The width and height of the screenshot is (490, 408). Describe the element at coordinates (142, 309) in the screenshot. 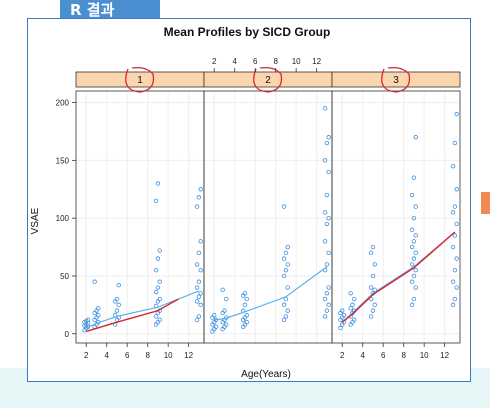

I see `mean-profile-line` at that location.